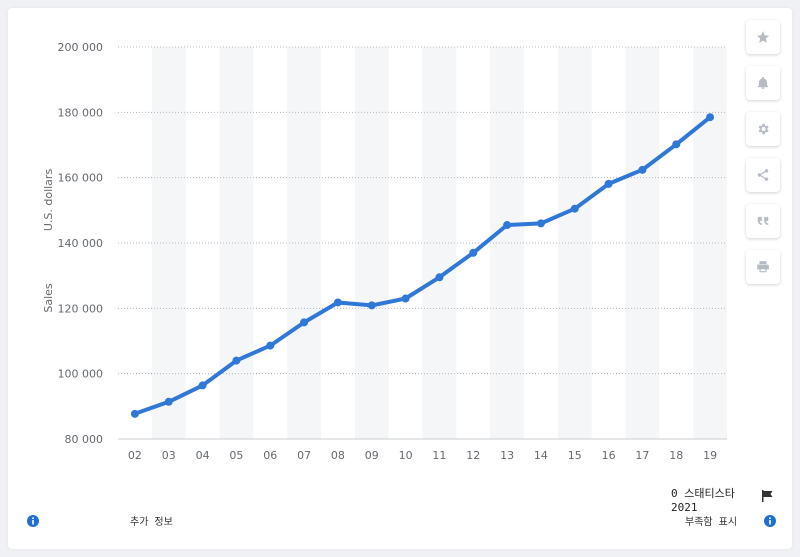 This screenshot has width=800, height=557. Describe the element at coordinates (684, 507) in the screenshot. I see `source-credit-year: 2021` at that location.